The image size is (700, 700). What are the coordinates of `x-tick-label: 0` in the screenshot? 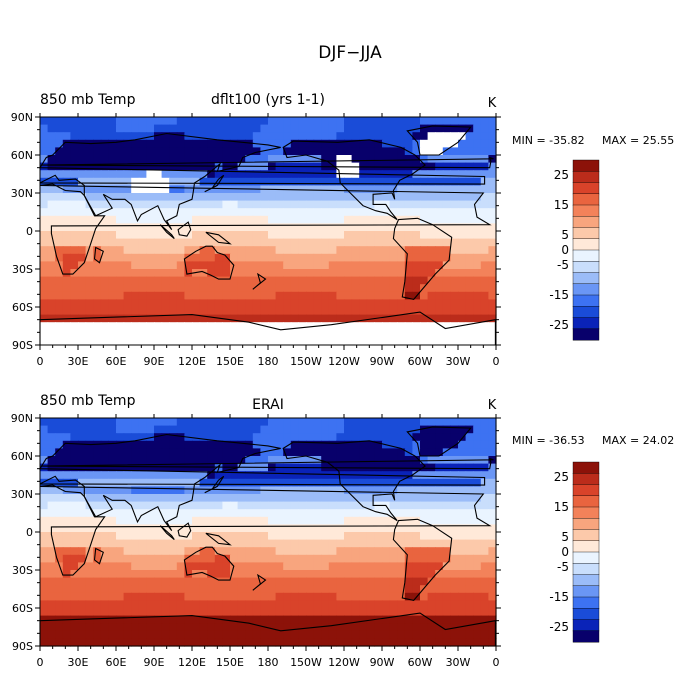 It's located at (496, 361).